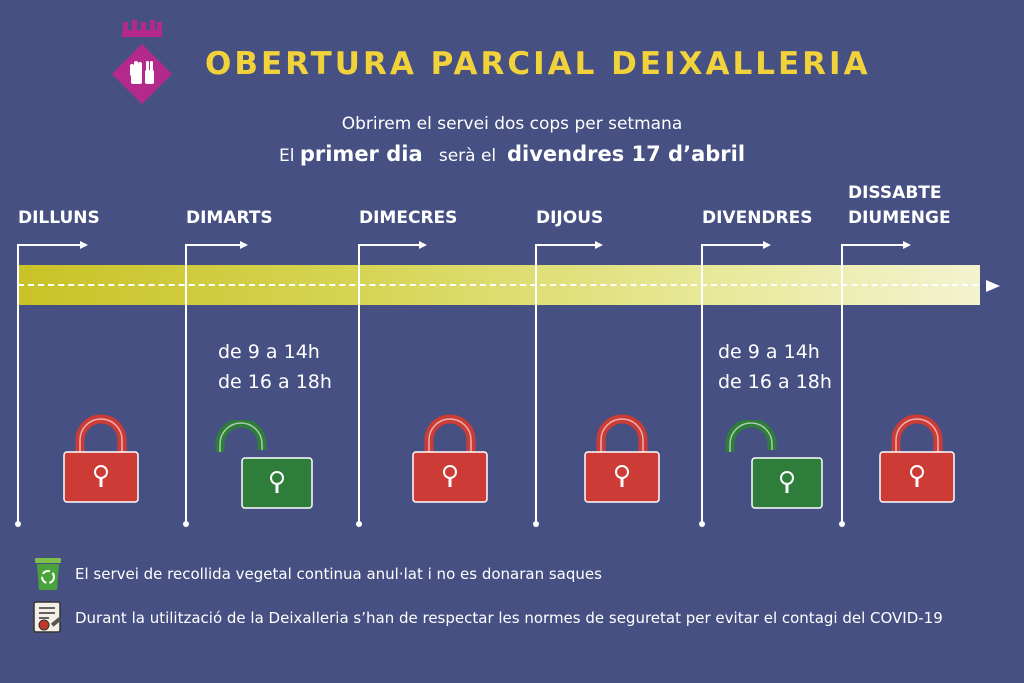  I want to click on day-label-dijous: DIJOUS, so click(570, 218).